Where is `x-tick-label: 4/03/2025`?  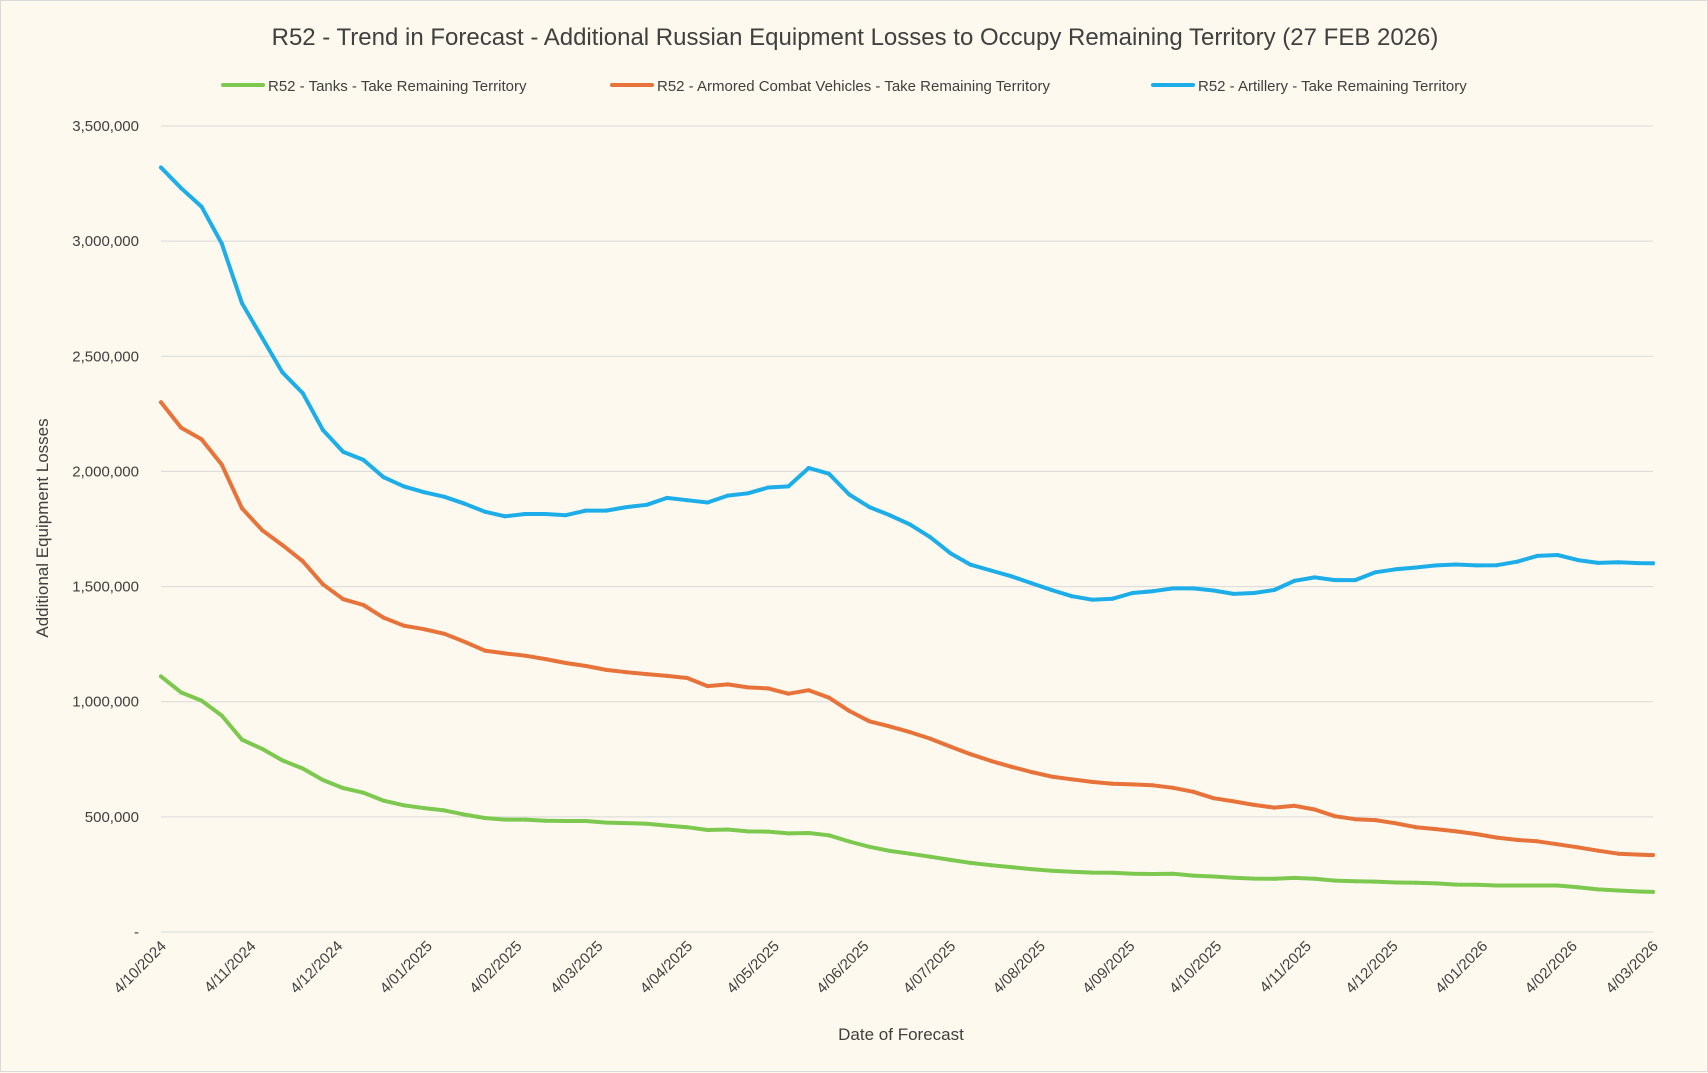
x-tick-label: 4/03/2025 is located at coordinates (576, 967).